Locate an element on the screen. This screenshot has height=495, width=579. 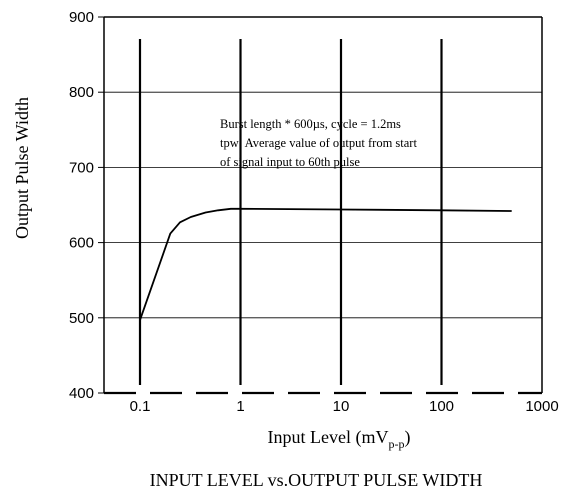
y-tick-label: 500 is located at coordinates (81, 318).